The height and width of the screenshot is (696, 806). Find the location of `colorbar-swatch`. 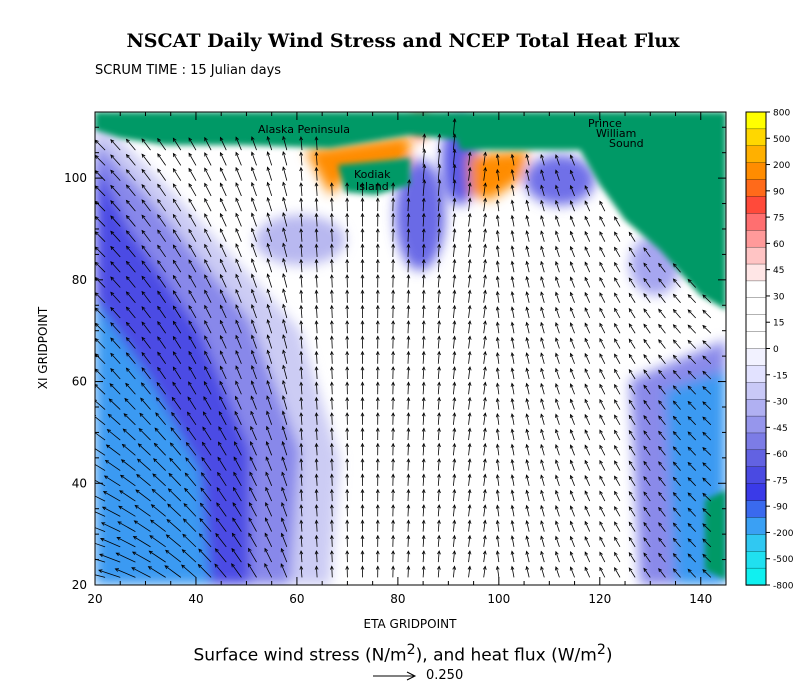

colorbar-swatch is located at coordinates (756, 188).